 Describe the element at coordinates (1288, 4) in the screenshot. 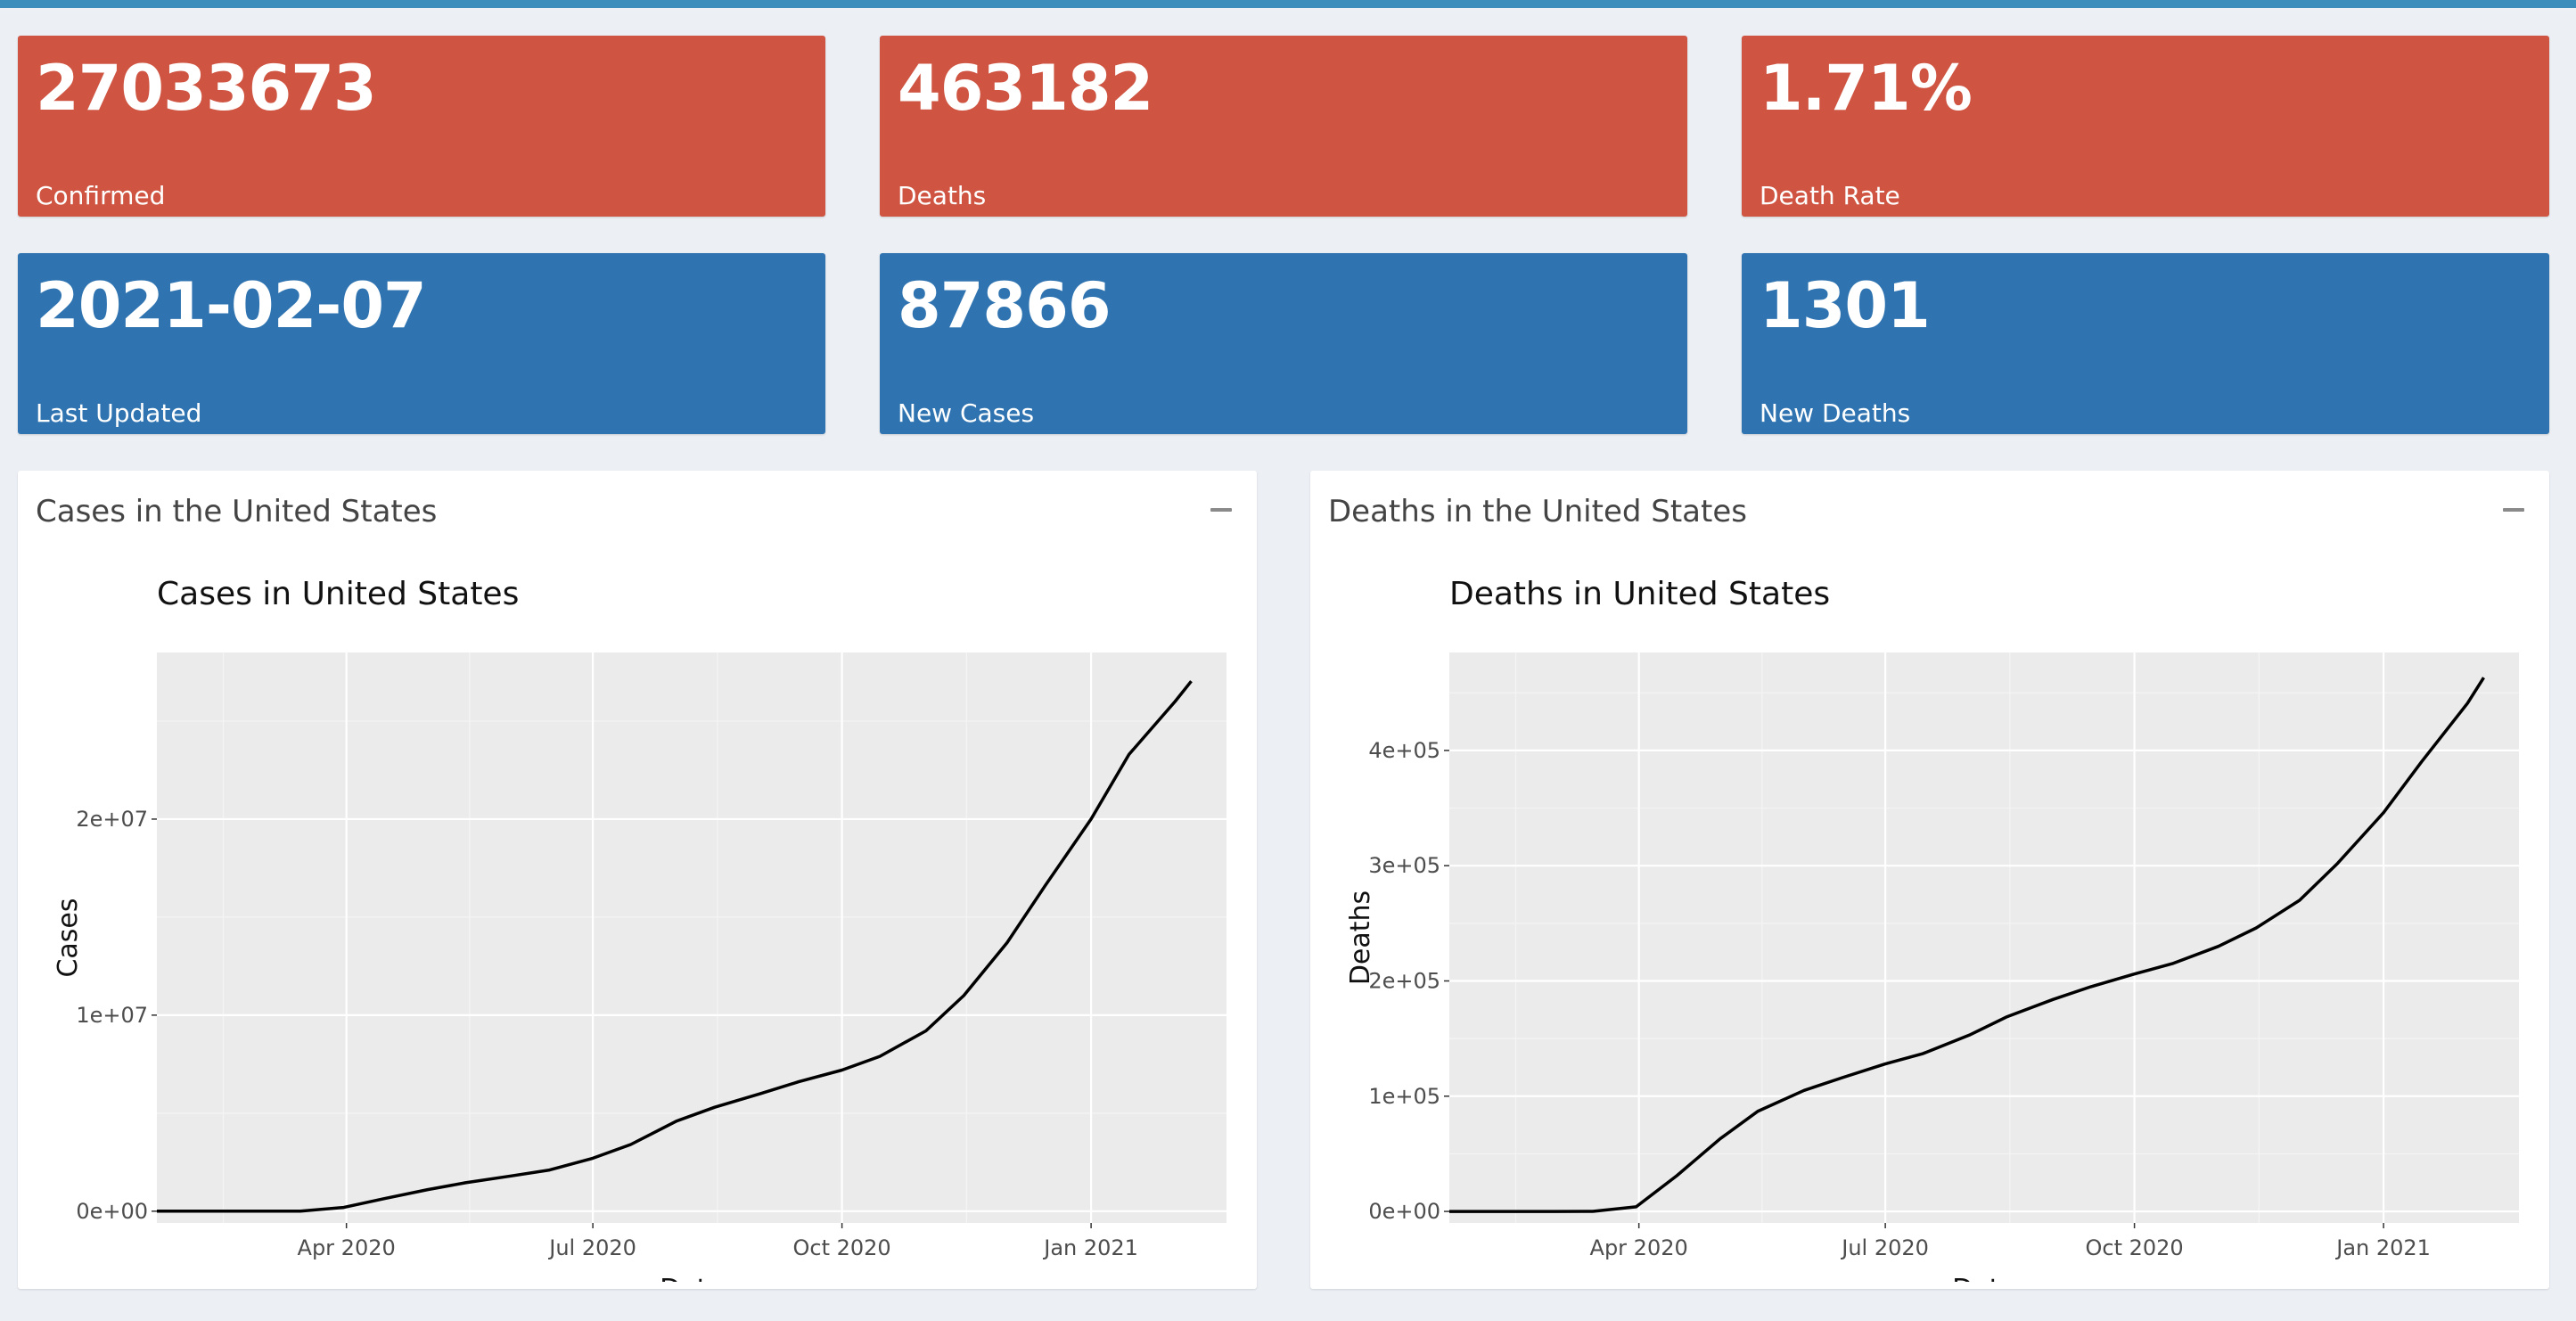

I see `top-header-bar` at that location.